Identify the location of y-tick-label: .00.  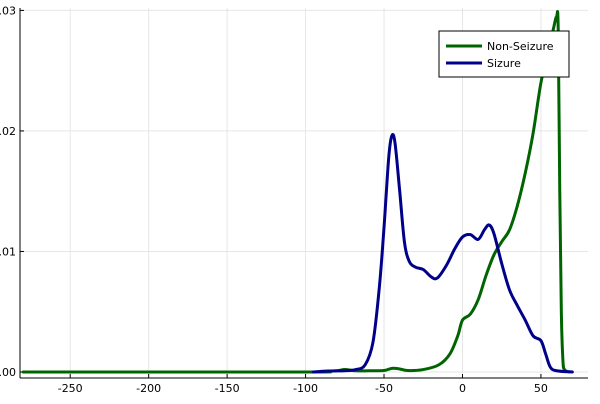
(8, 372).